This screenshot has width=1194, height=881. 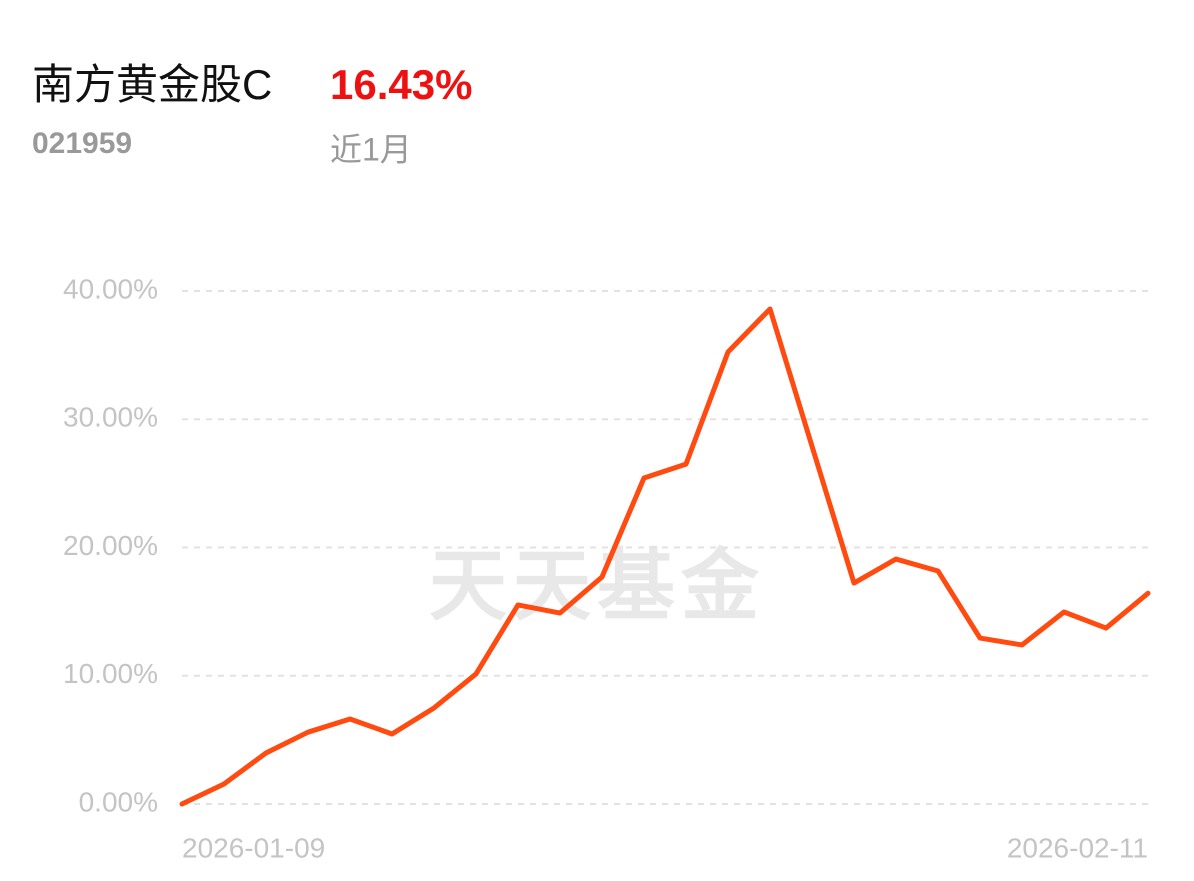 I want to click on x-tick-label: 2026-01-09, so click(x=253, y=847).